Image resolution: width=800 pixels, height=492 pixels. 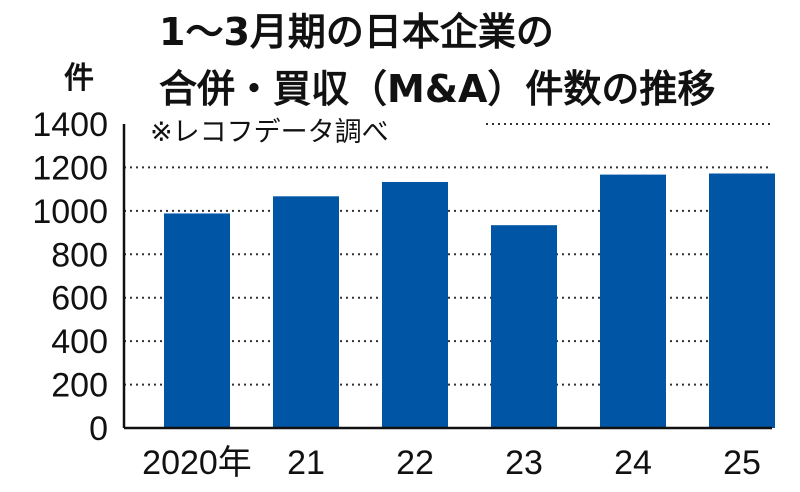 What do you see at coordinates (70, 125) in the screenshot?
I see `y-tick-label: 1400` at bounding box center [70, 125].